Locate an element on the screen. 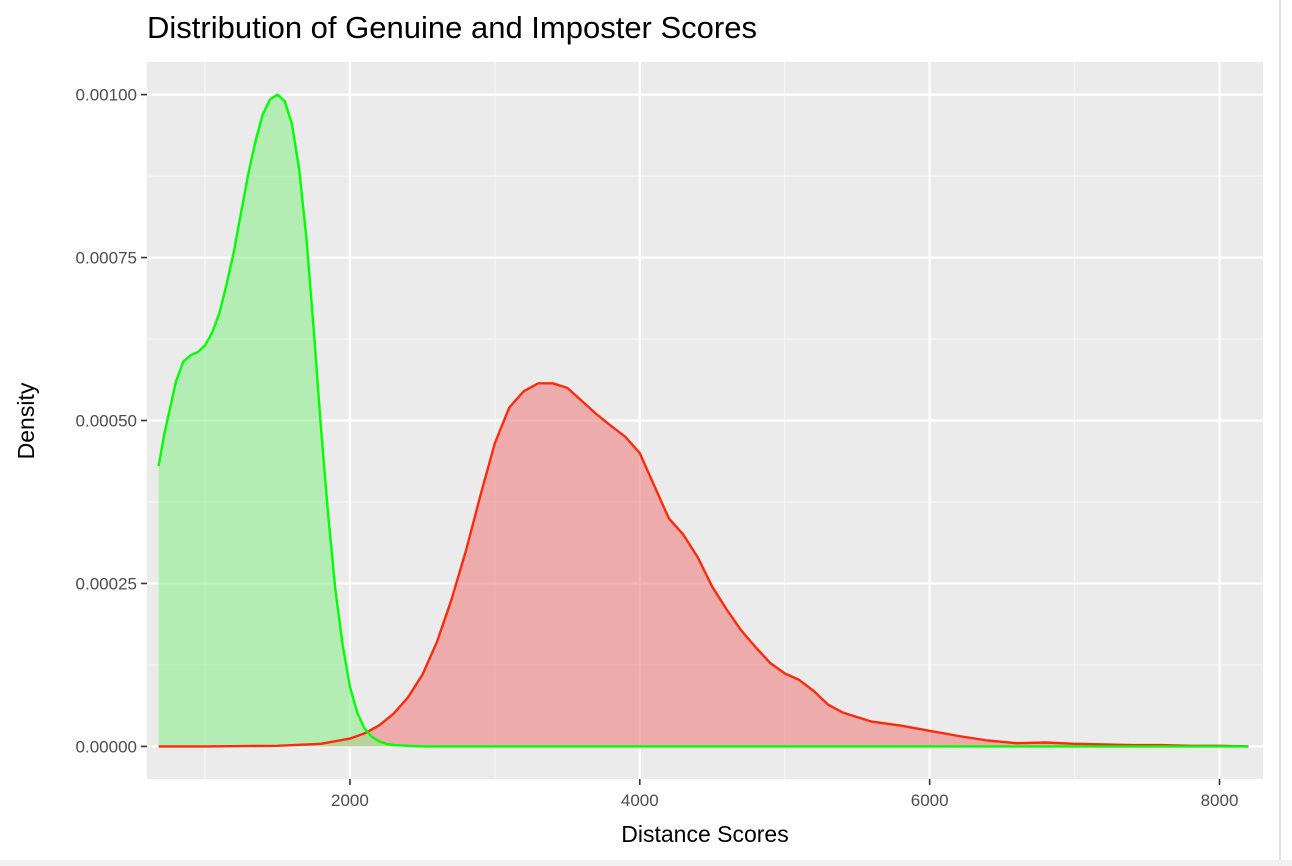 The height and width of the screenshot is (866, 1292). y-tick-label: 0.00050 is located at coordinates (106, 421).